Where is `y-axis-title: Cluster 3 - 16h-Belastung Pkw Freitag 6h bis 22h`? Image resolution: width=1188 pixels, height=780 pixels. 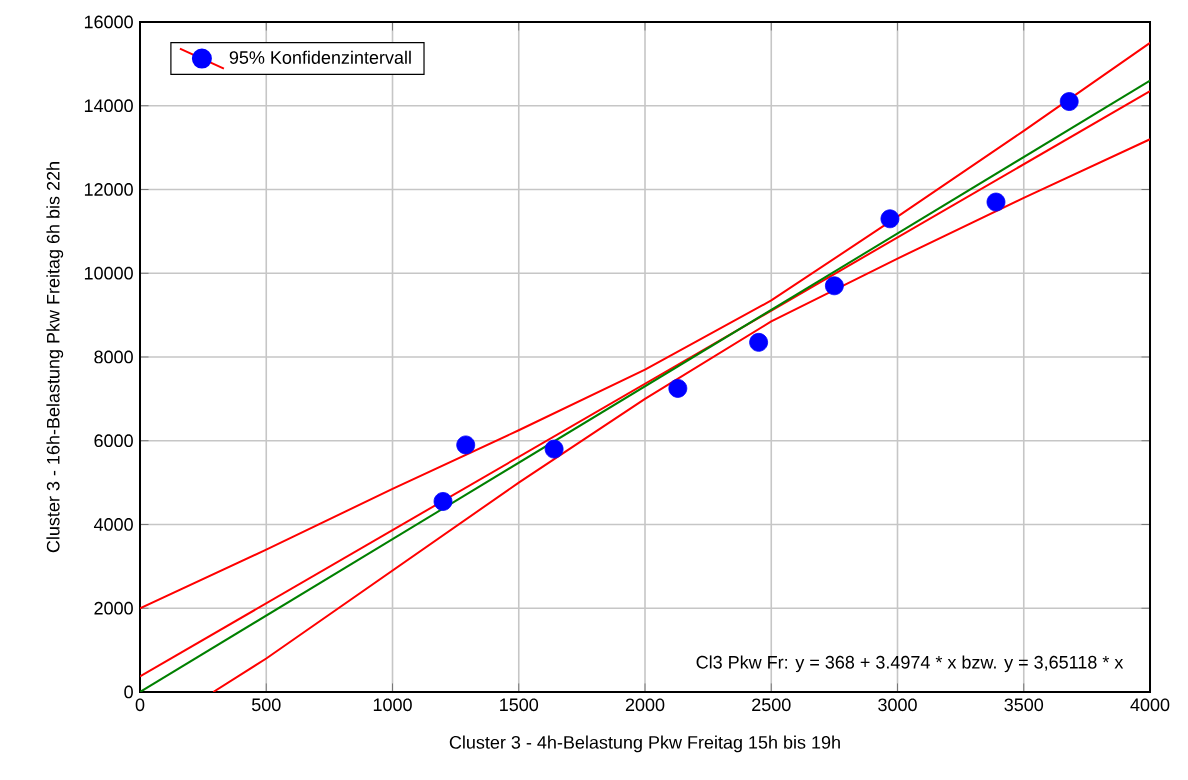 y-axis-title: Cluster 3 - 16h-Belastung Pkw Freitag 6h bis 22h is located at coordinates (55, 357).